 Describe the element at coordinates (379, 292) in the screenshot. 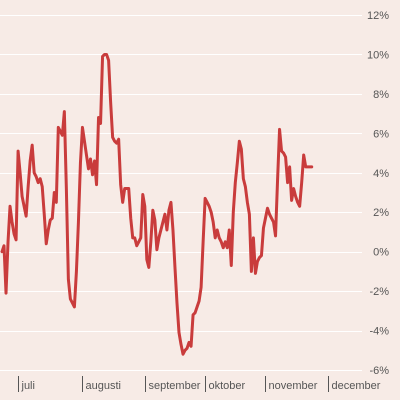

I see `y-tick-label: -2%` at that location.